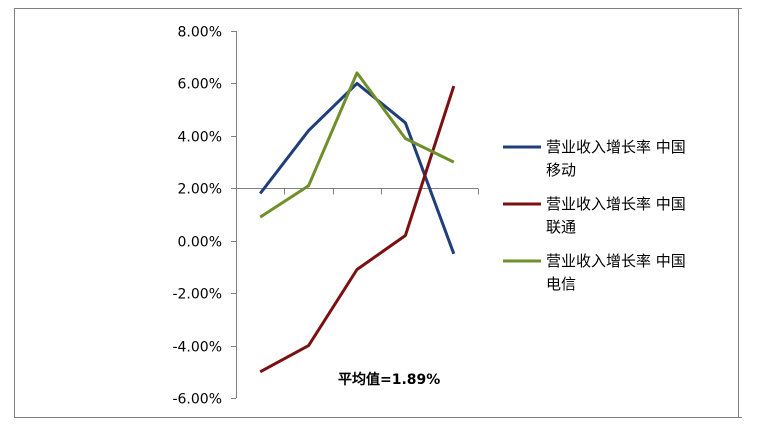 The image size is (764, 428). Describe the element at coordinates (561, 227) in the screenshot. I see `legend-label-2: 联通` at that location.